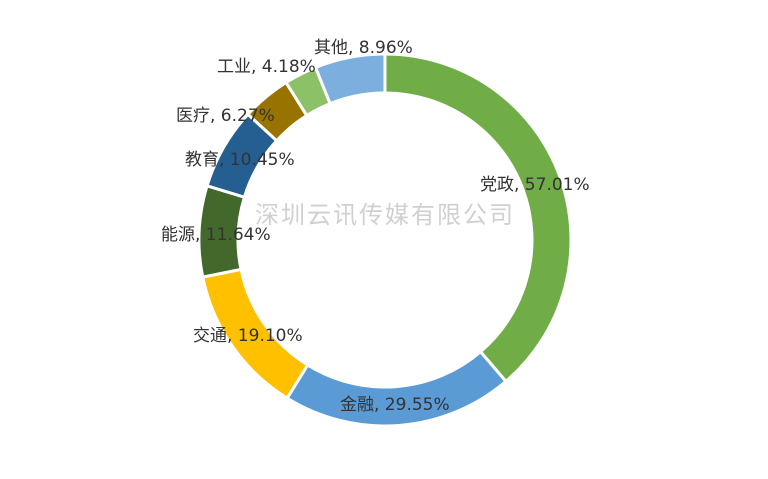  Describe the element at coordinates (216, 235) in the screenshot. I see `slice-label-4: 能源, 11.64%` at that location.